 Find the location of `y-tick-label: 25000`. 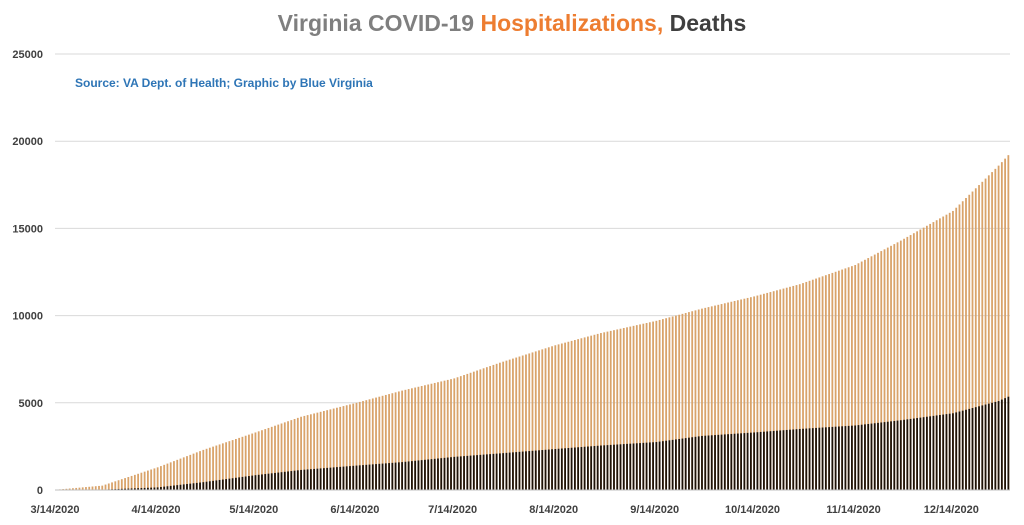

y-tick-label: 25000 is located at coordinates (27, 55).